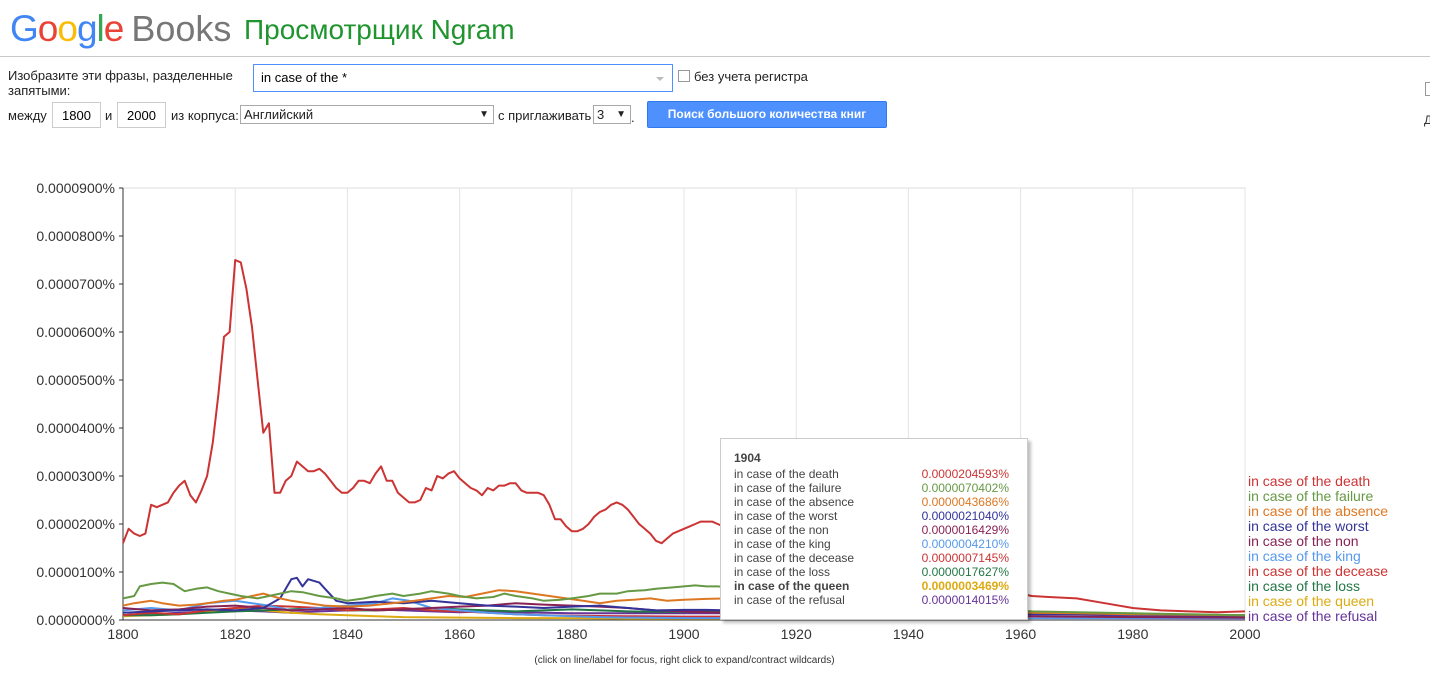 The width and height of the screenshot is (1430, 677). I want to click on x-tick-label: 1840, so click(347, 634).